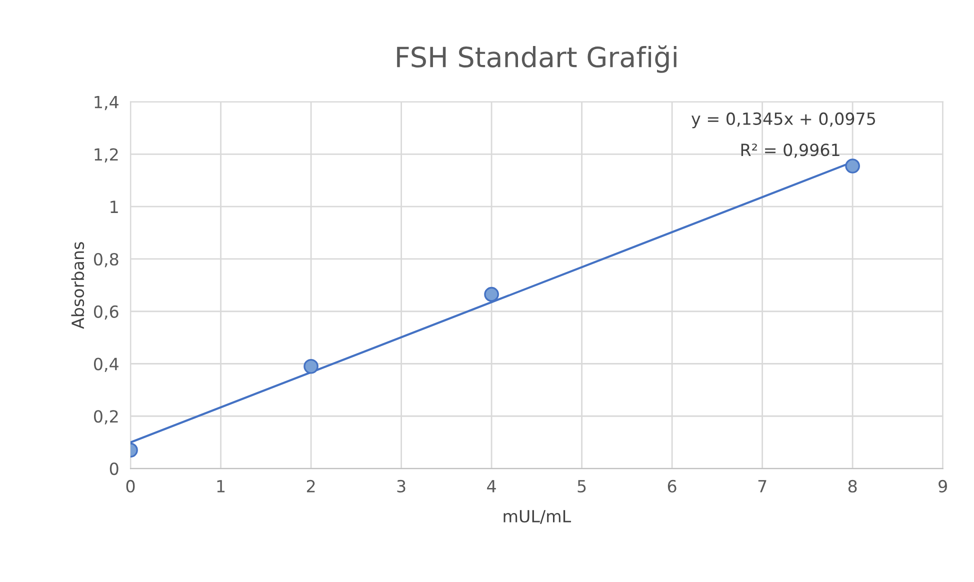 This screenshot has height=582, width=974. I want to click on y-axis-title: Absorbans, so click(77, 285).